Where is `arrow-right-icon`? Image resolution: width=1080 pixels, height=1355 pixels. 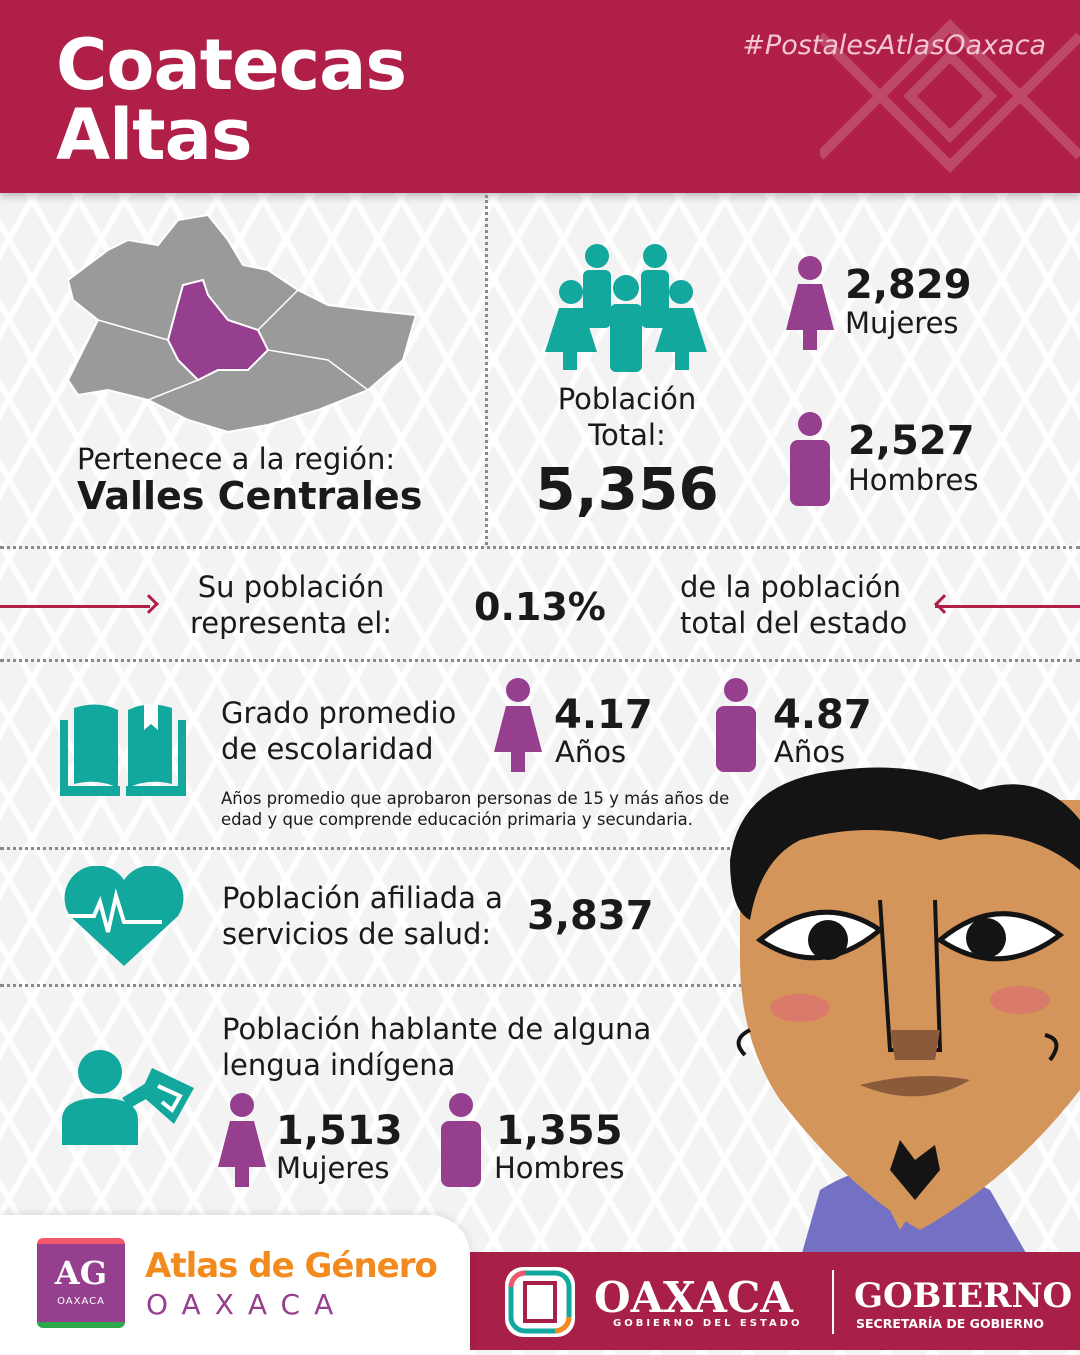 arrow-right-icon is located at coordinates (75, 606).